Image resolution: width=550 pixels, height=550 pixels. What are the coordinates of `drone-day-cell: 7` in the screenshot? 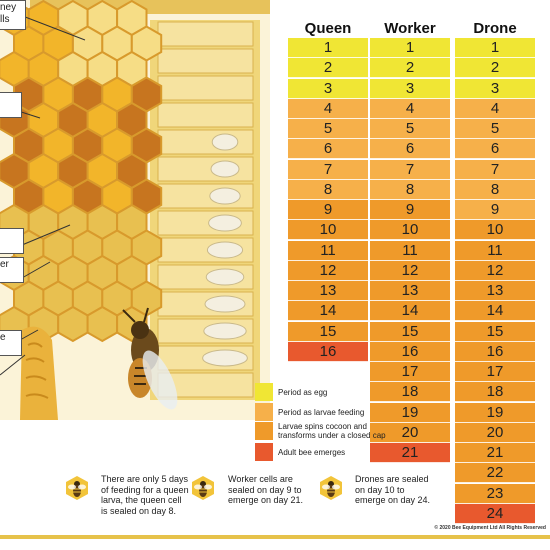 It's located at (495, 169).